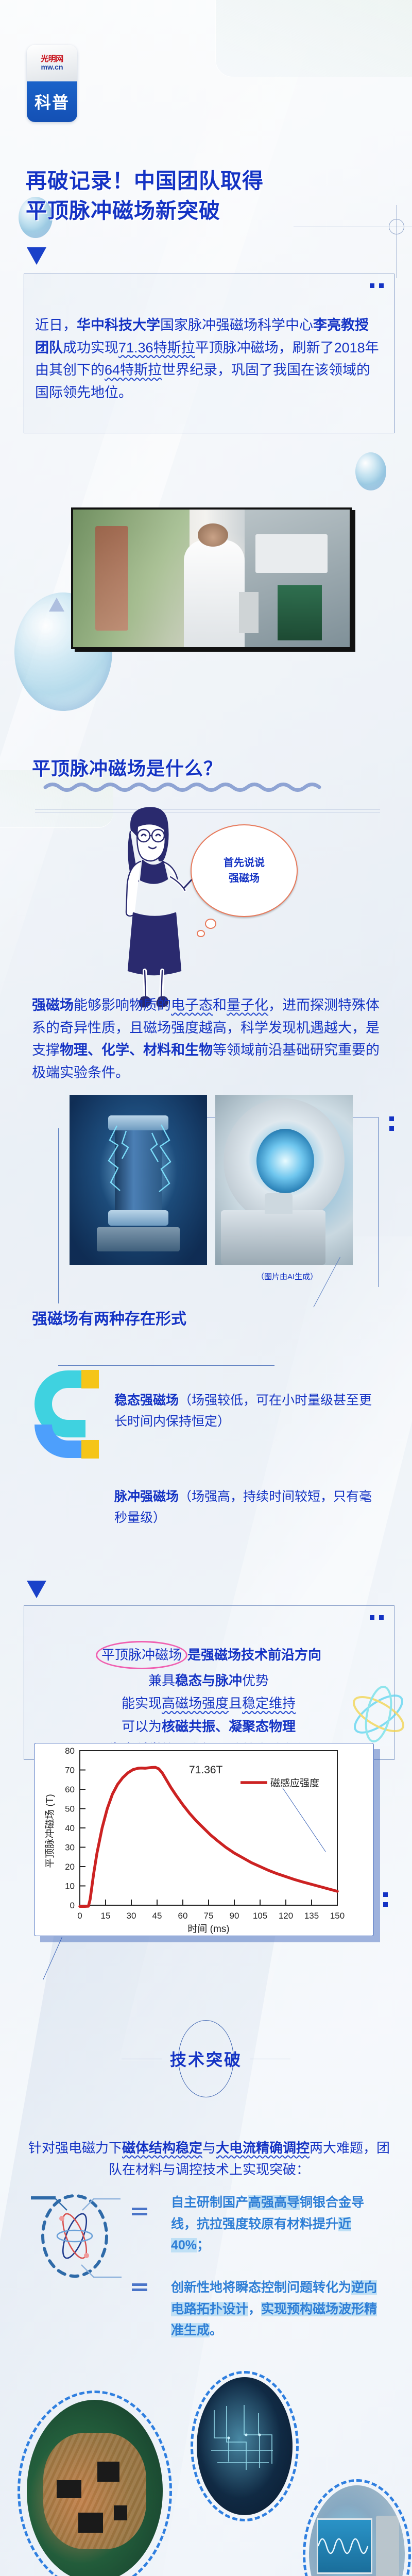 The height and width of the screenshot is (2576, 412). Describe the element at coordinates (396, 226) in the screenshot. I see `crosshair-circle` at that location.